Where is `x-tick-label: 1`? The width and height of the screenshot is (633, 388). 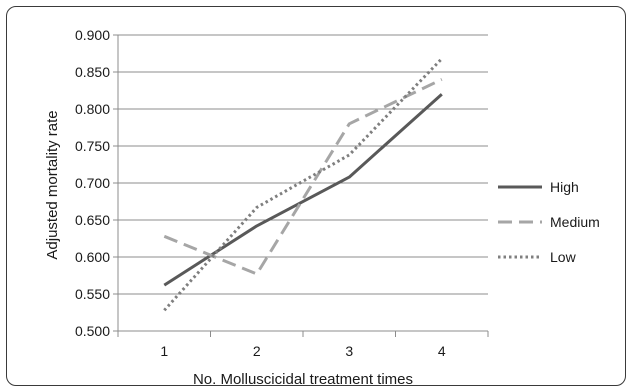
x-tick-label: 1 is located at coordinates (164, 351).